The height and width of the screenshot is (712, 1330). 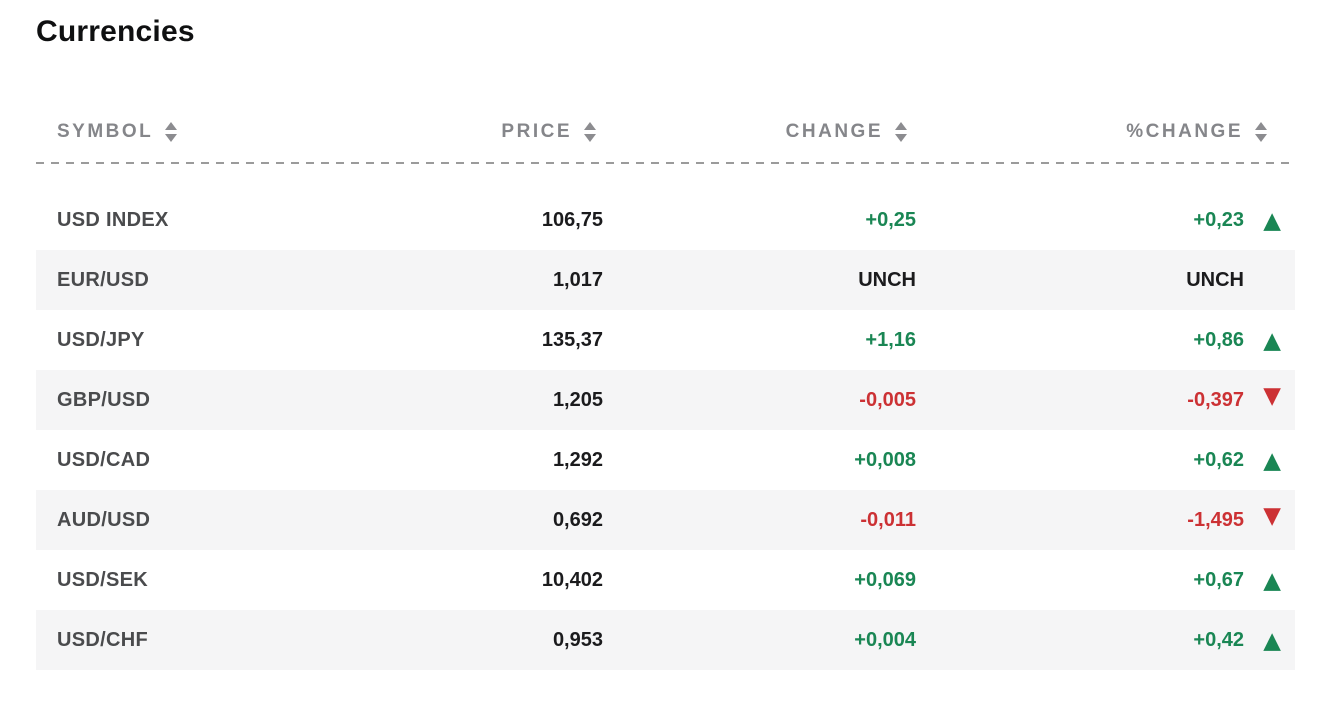 I want to click on table-header-row: SYMBOL PRICE CHANGE %CHANGE, so click(x=665, y=107).